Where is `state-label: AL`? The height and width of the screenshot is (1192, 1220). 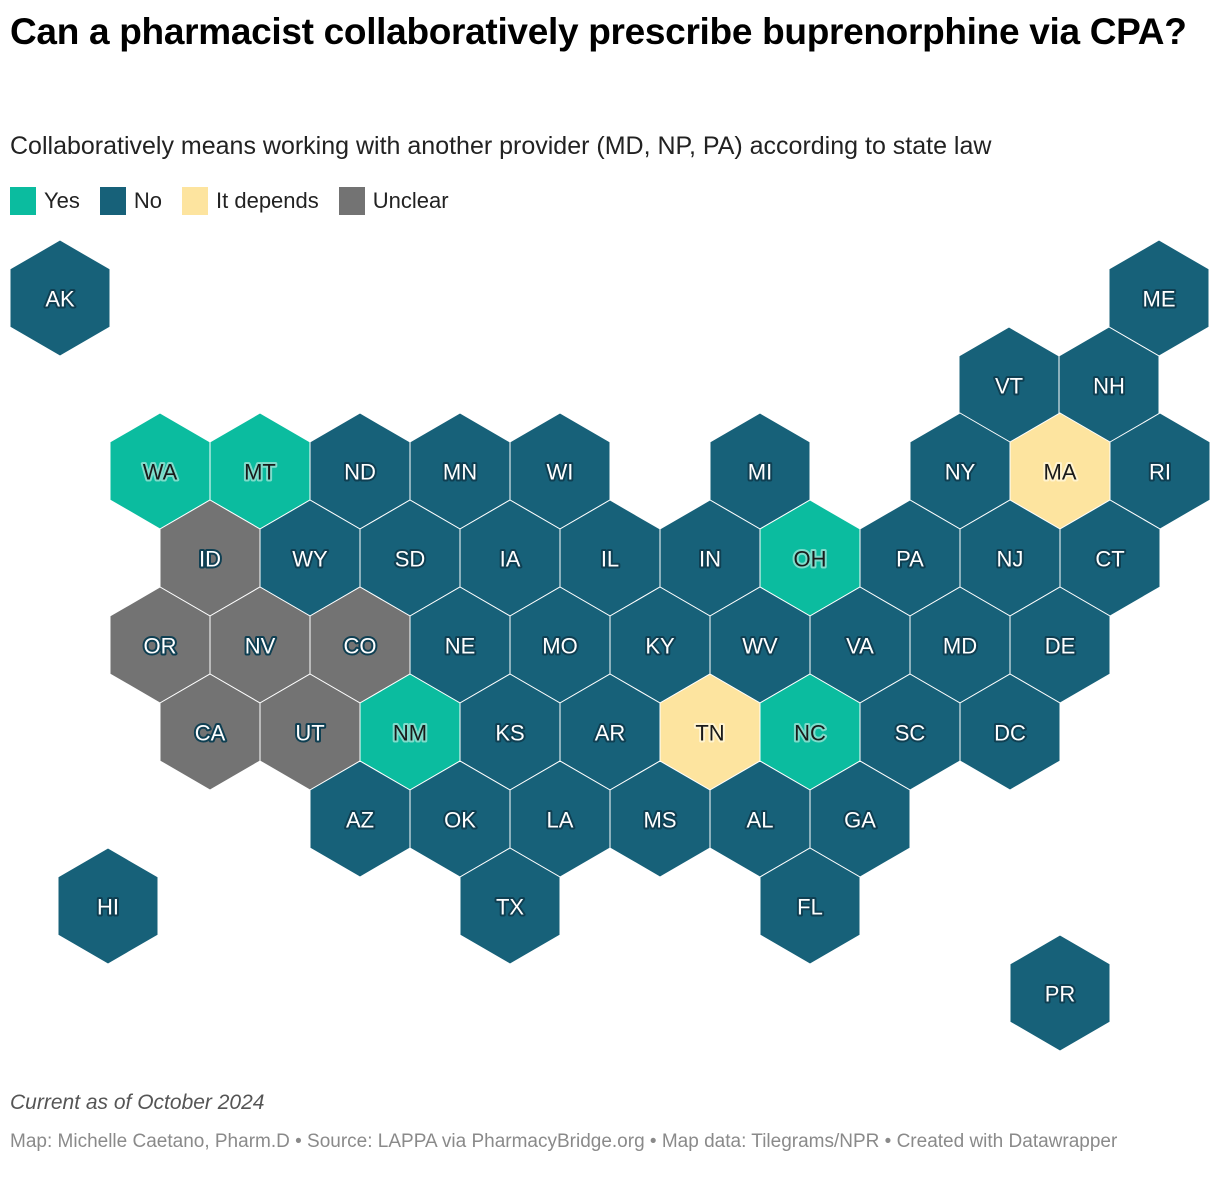
state-label: AL is located at coordinates (760, 820).